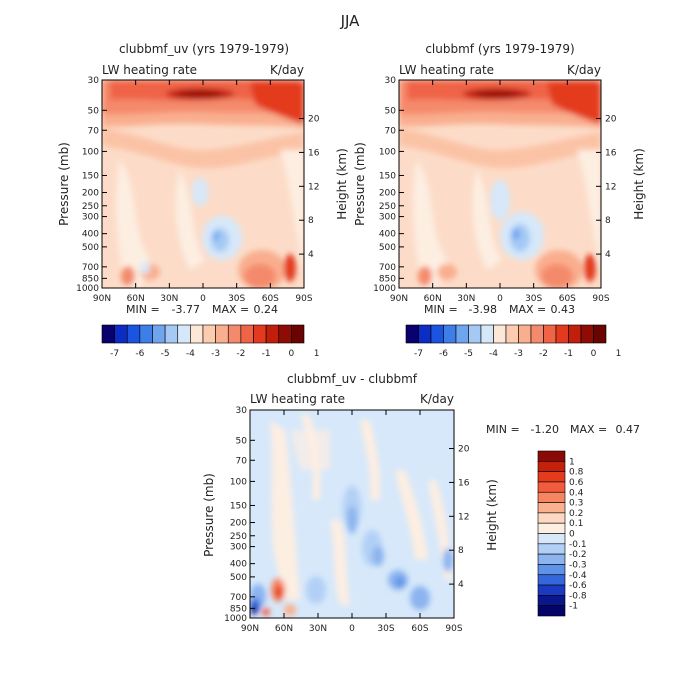  What do you see at coordinates (578, 545) in the screenshot?
I see `colorbar-label: -0.1` at bounding box center [578, 545].